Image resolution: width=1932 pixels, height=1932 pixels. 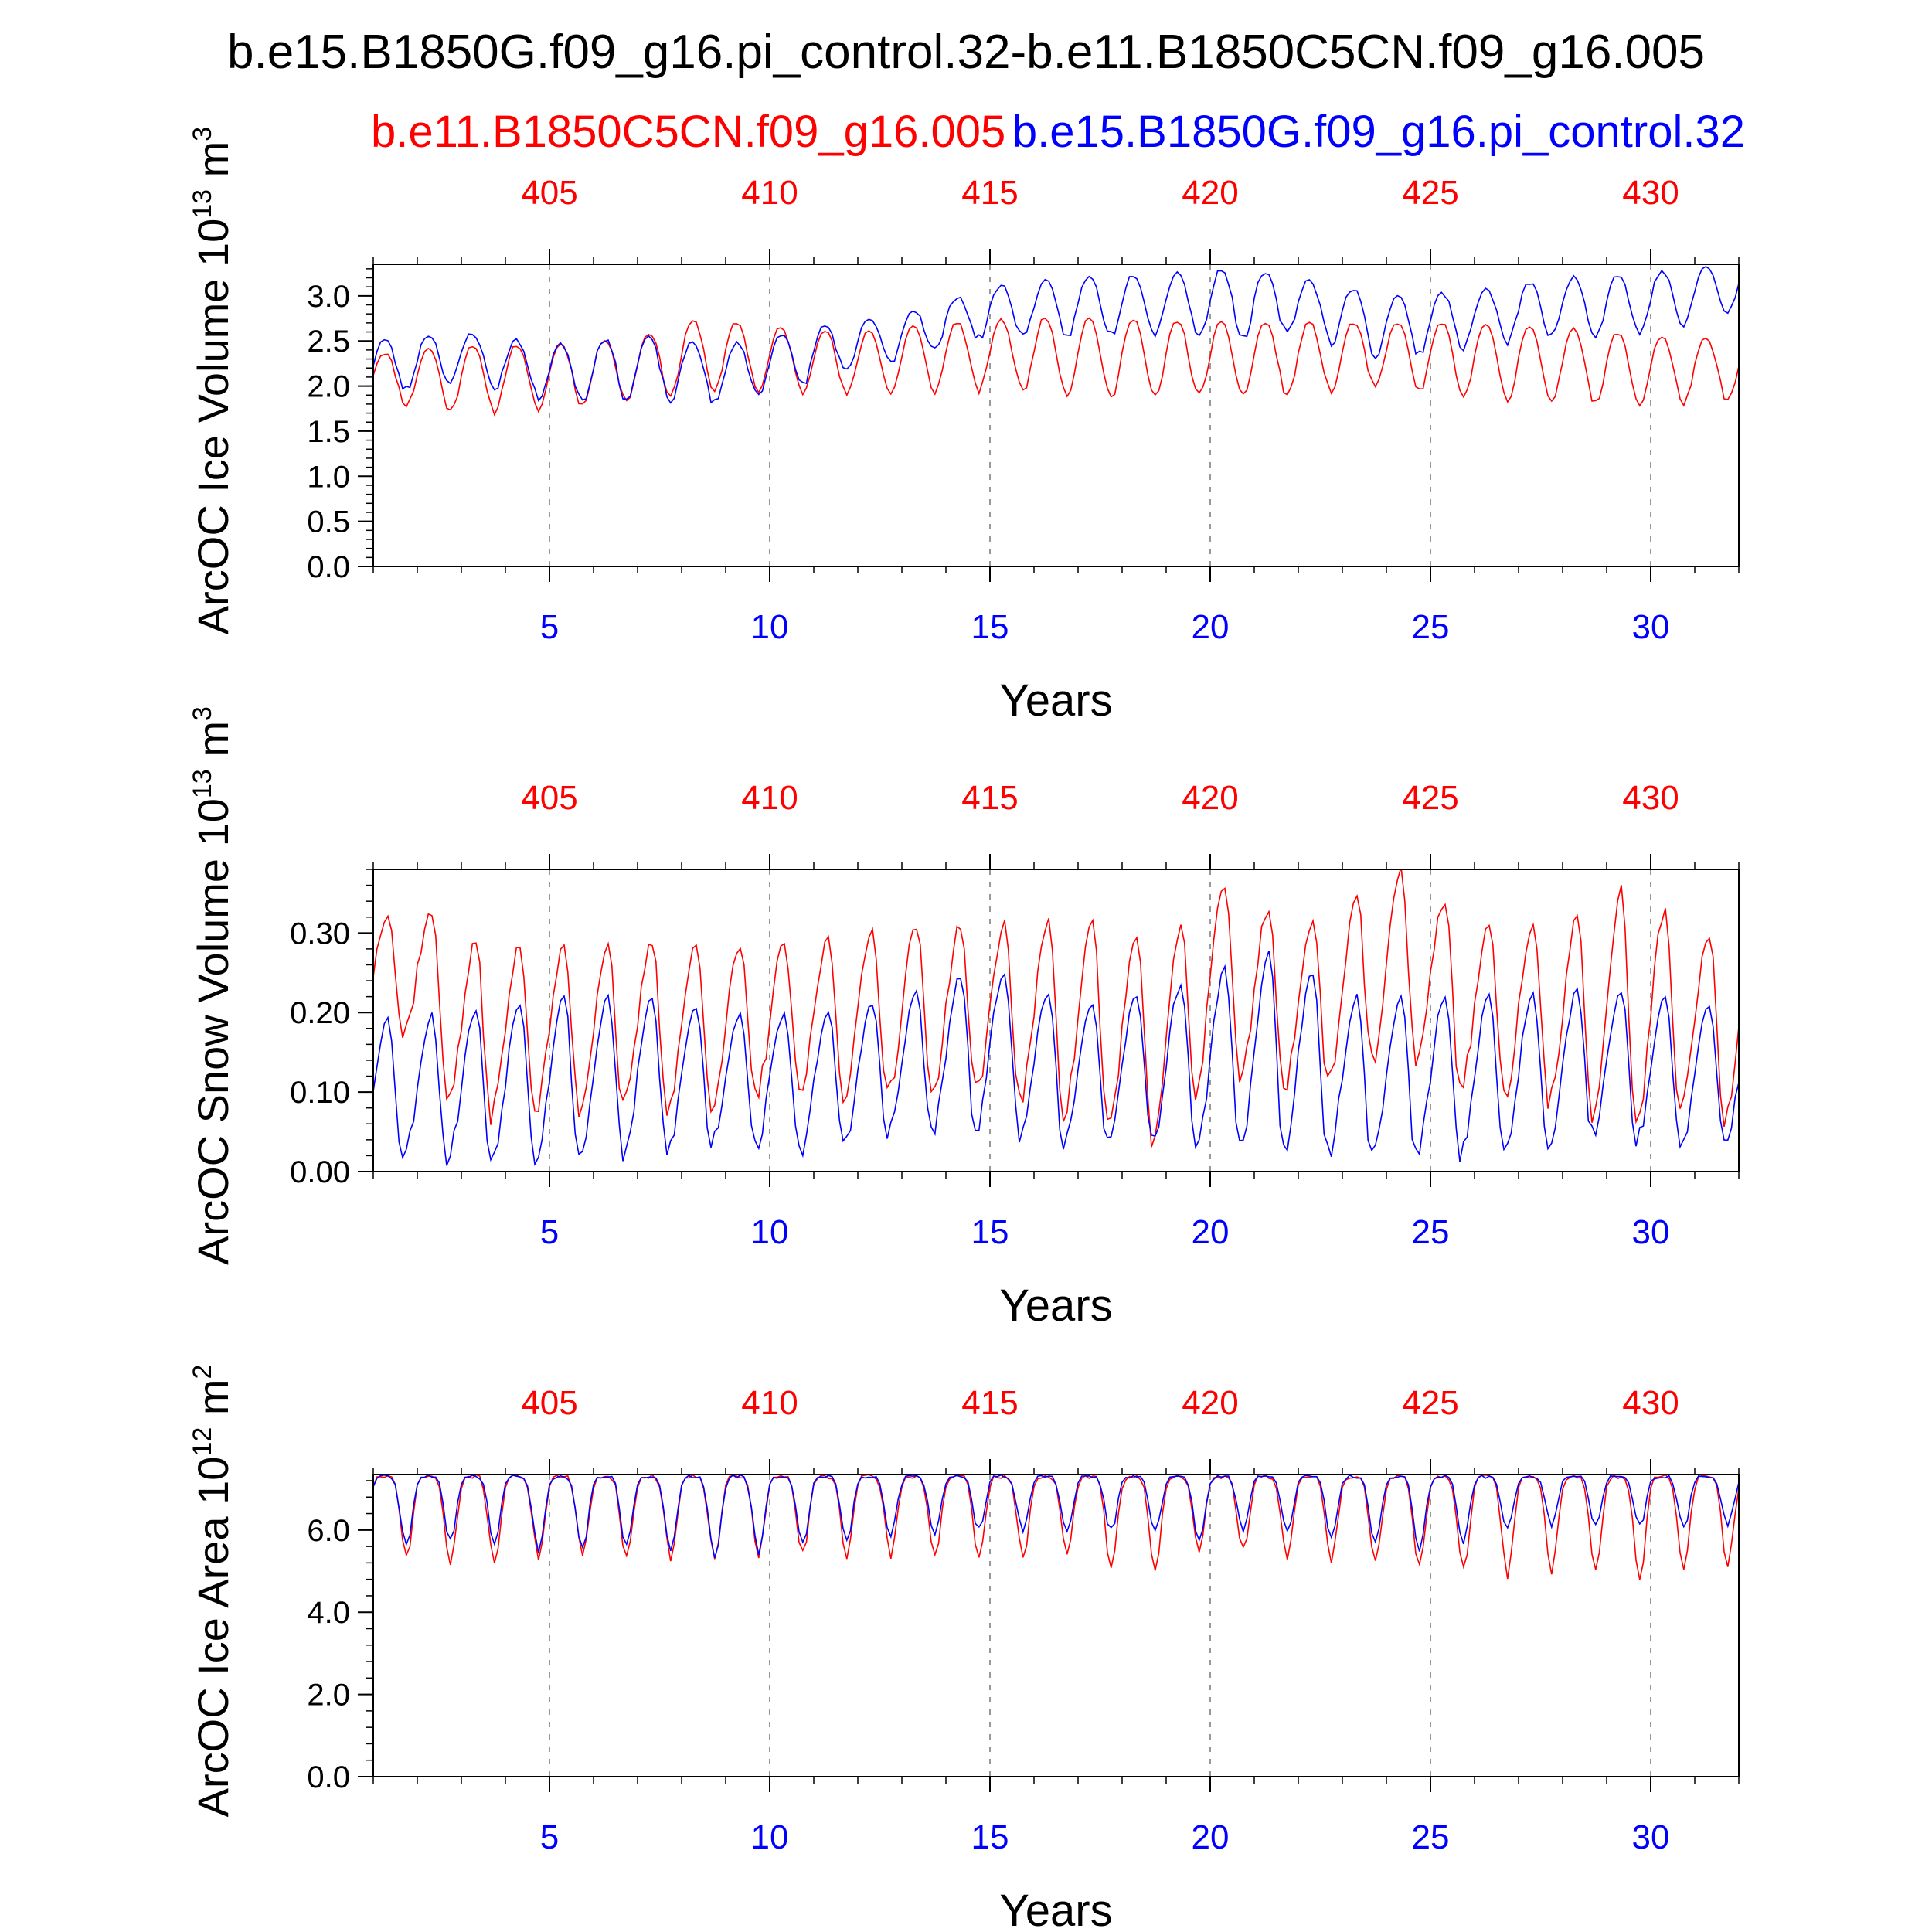 What do you see at coordinates (213, 1638) in the screenshot?
I see `y-axis-title-main: ArcOC Ice Area 10` at bounding box center [213, 1638].